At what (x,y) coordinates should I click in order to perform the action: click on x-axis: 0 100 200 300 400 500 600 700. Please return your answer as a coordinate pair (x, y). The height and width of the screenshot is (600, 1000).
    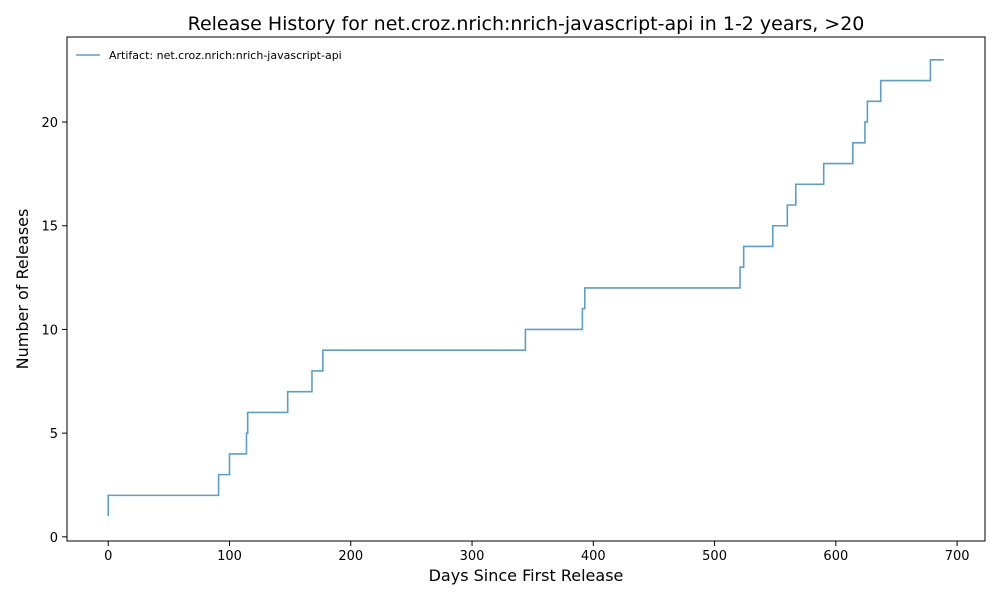
    Looking at the image, I should click on (537, 552).